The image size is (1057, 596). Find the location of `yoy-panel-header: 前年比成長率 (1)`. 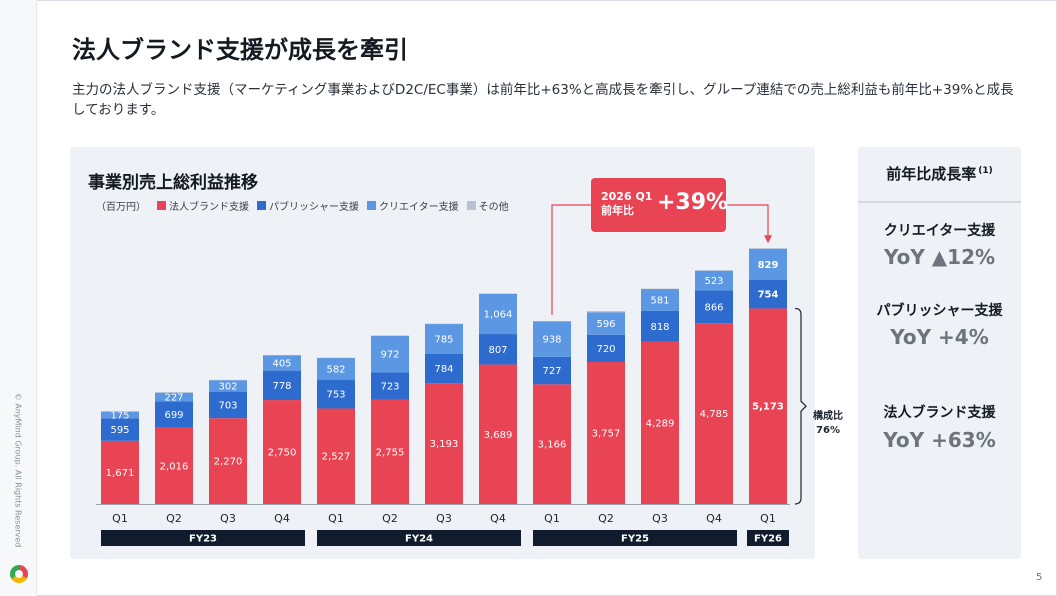

yoy-panel-header: 前年比成長率 (1) is located at coordinates (939, 175).